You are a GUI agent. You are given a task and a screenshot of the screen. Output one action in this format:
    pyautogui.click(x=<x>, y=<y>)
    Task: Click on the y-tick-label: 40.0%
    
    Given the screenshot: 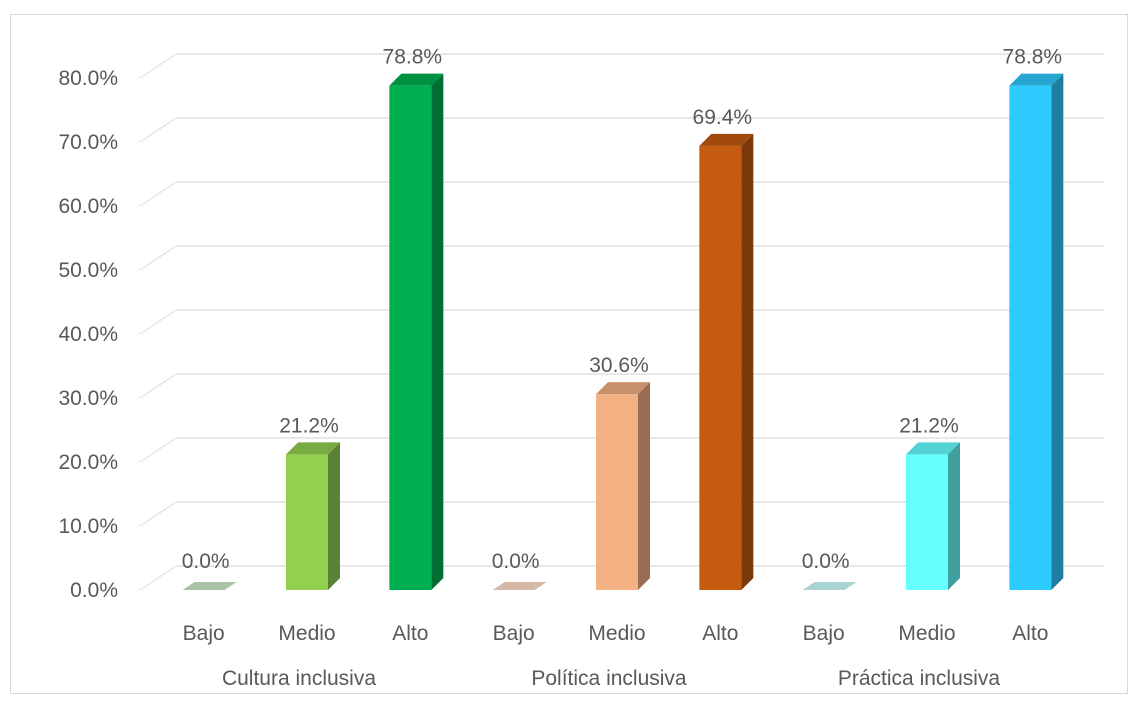 What is the action you would take?
    pyautogui.click(x=88, y=334)
    